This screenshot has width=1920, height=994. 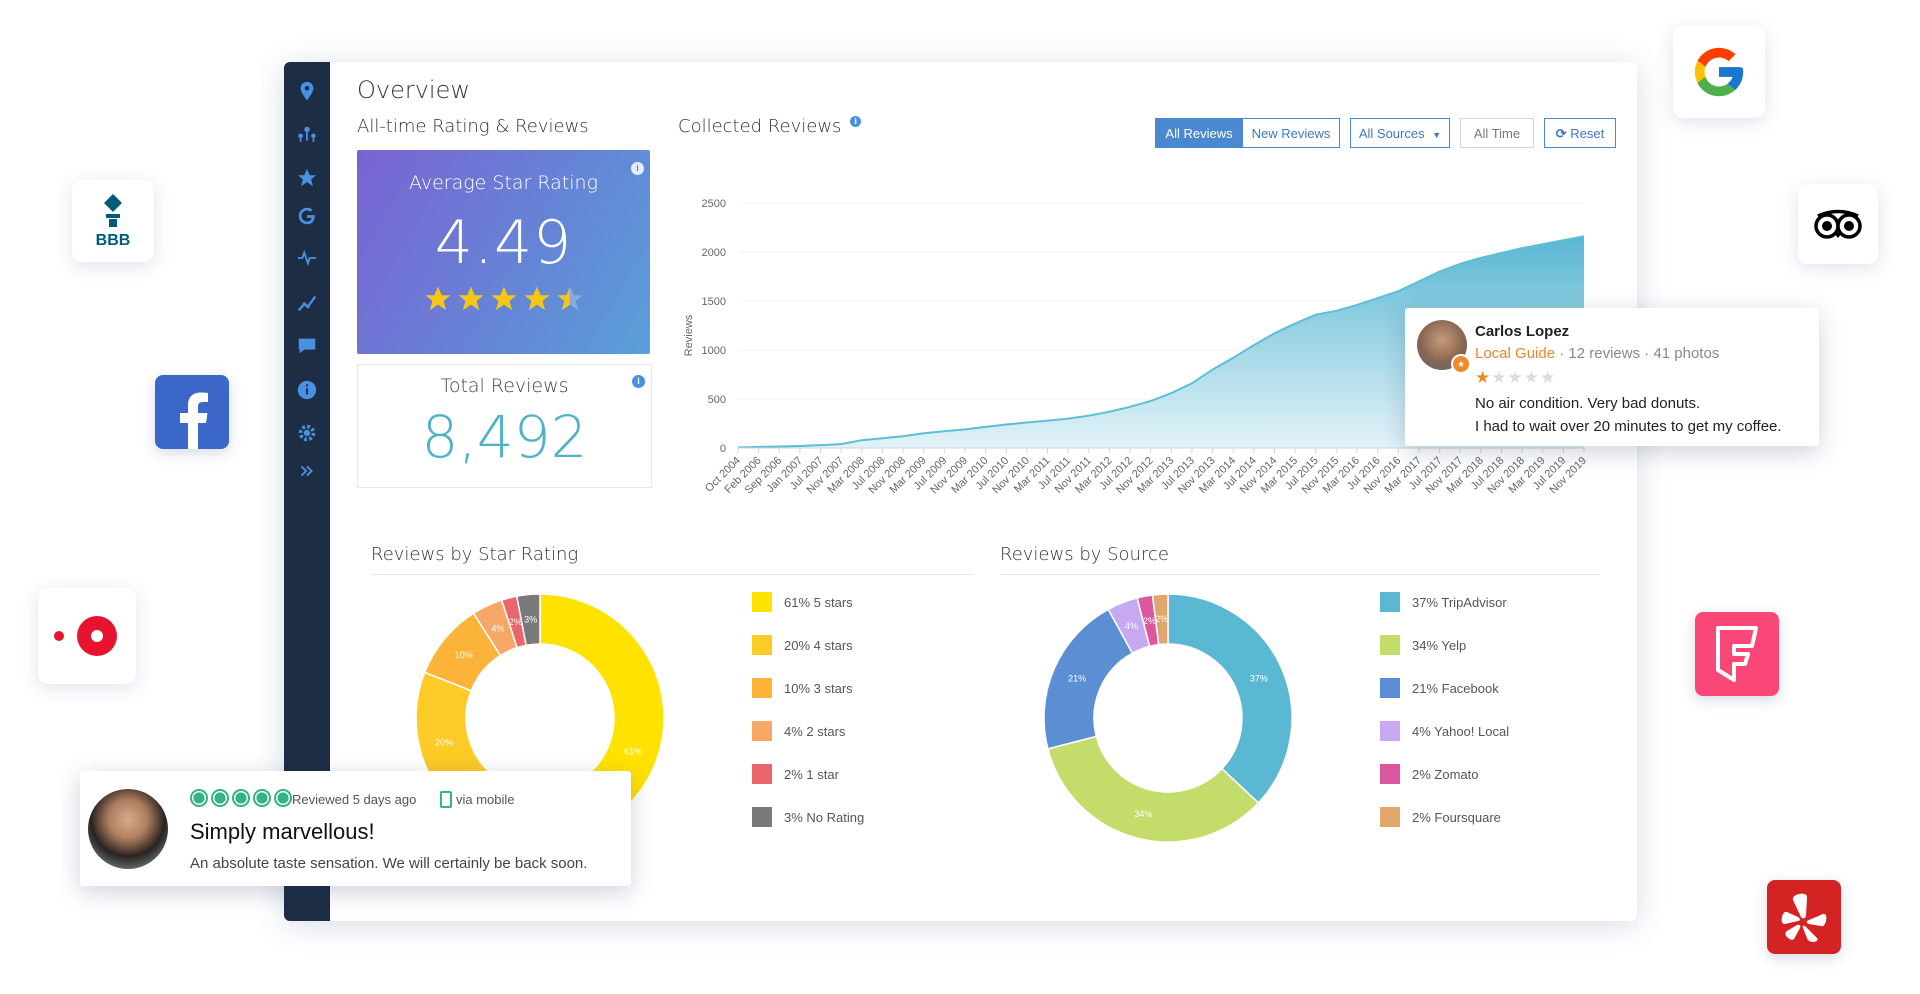 I want to click on legend-item: 4% 2 stars, so click(x=798, y=731).